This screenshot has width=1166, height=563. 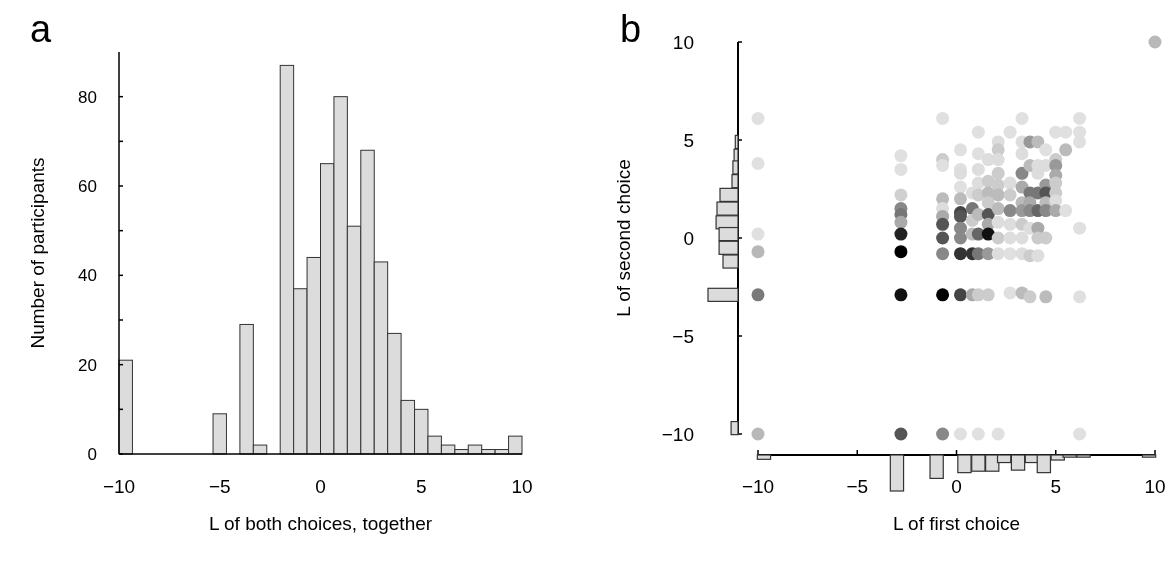 What do you see at coordinates (677, 434) in the screenshot?
I see `y-tick-label: −10` at bounding box center [677, 434].